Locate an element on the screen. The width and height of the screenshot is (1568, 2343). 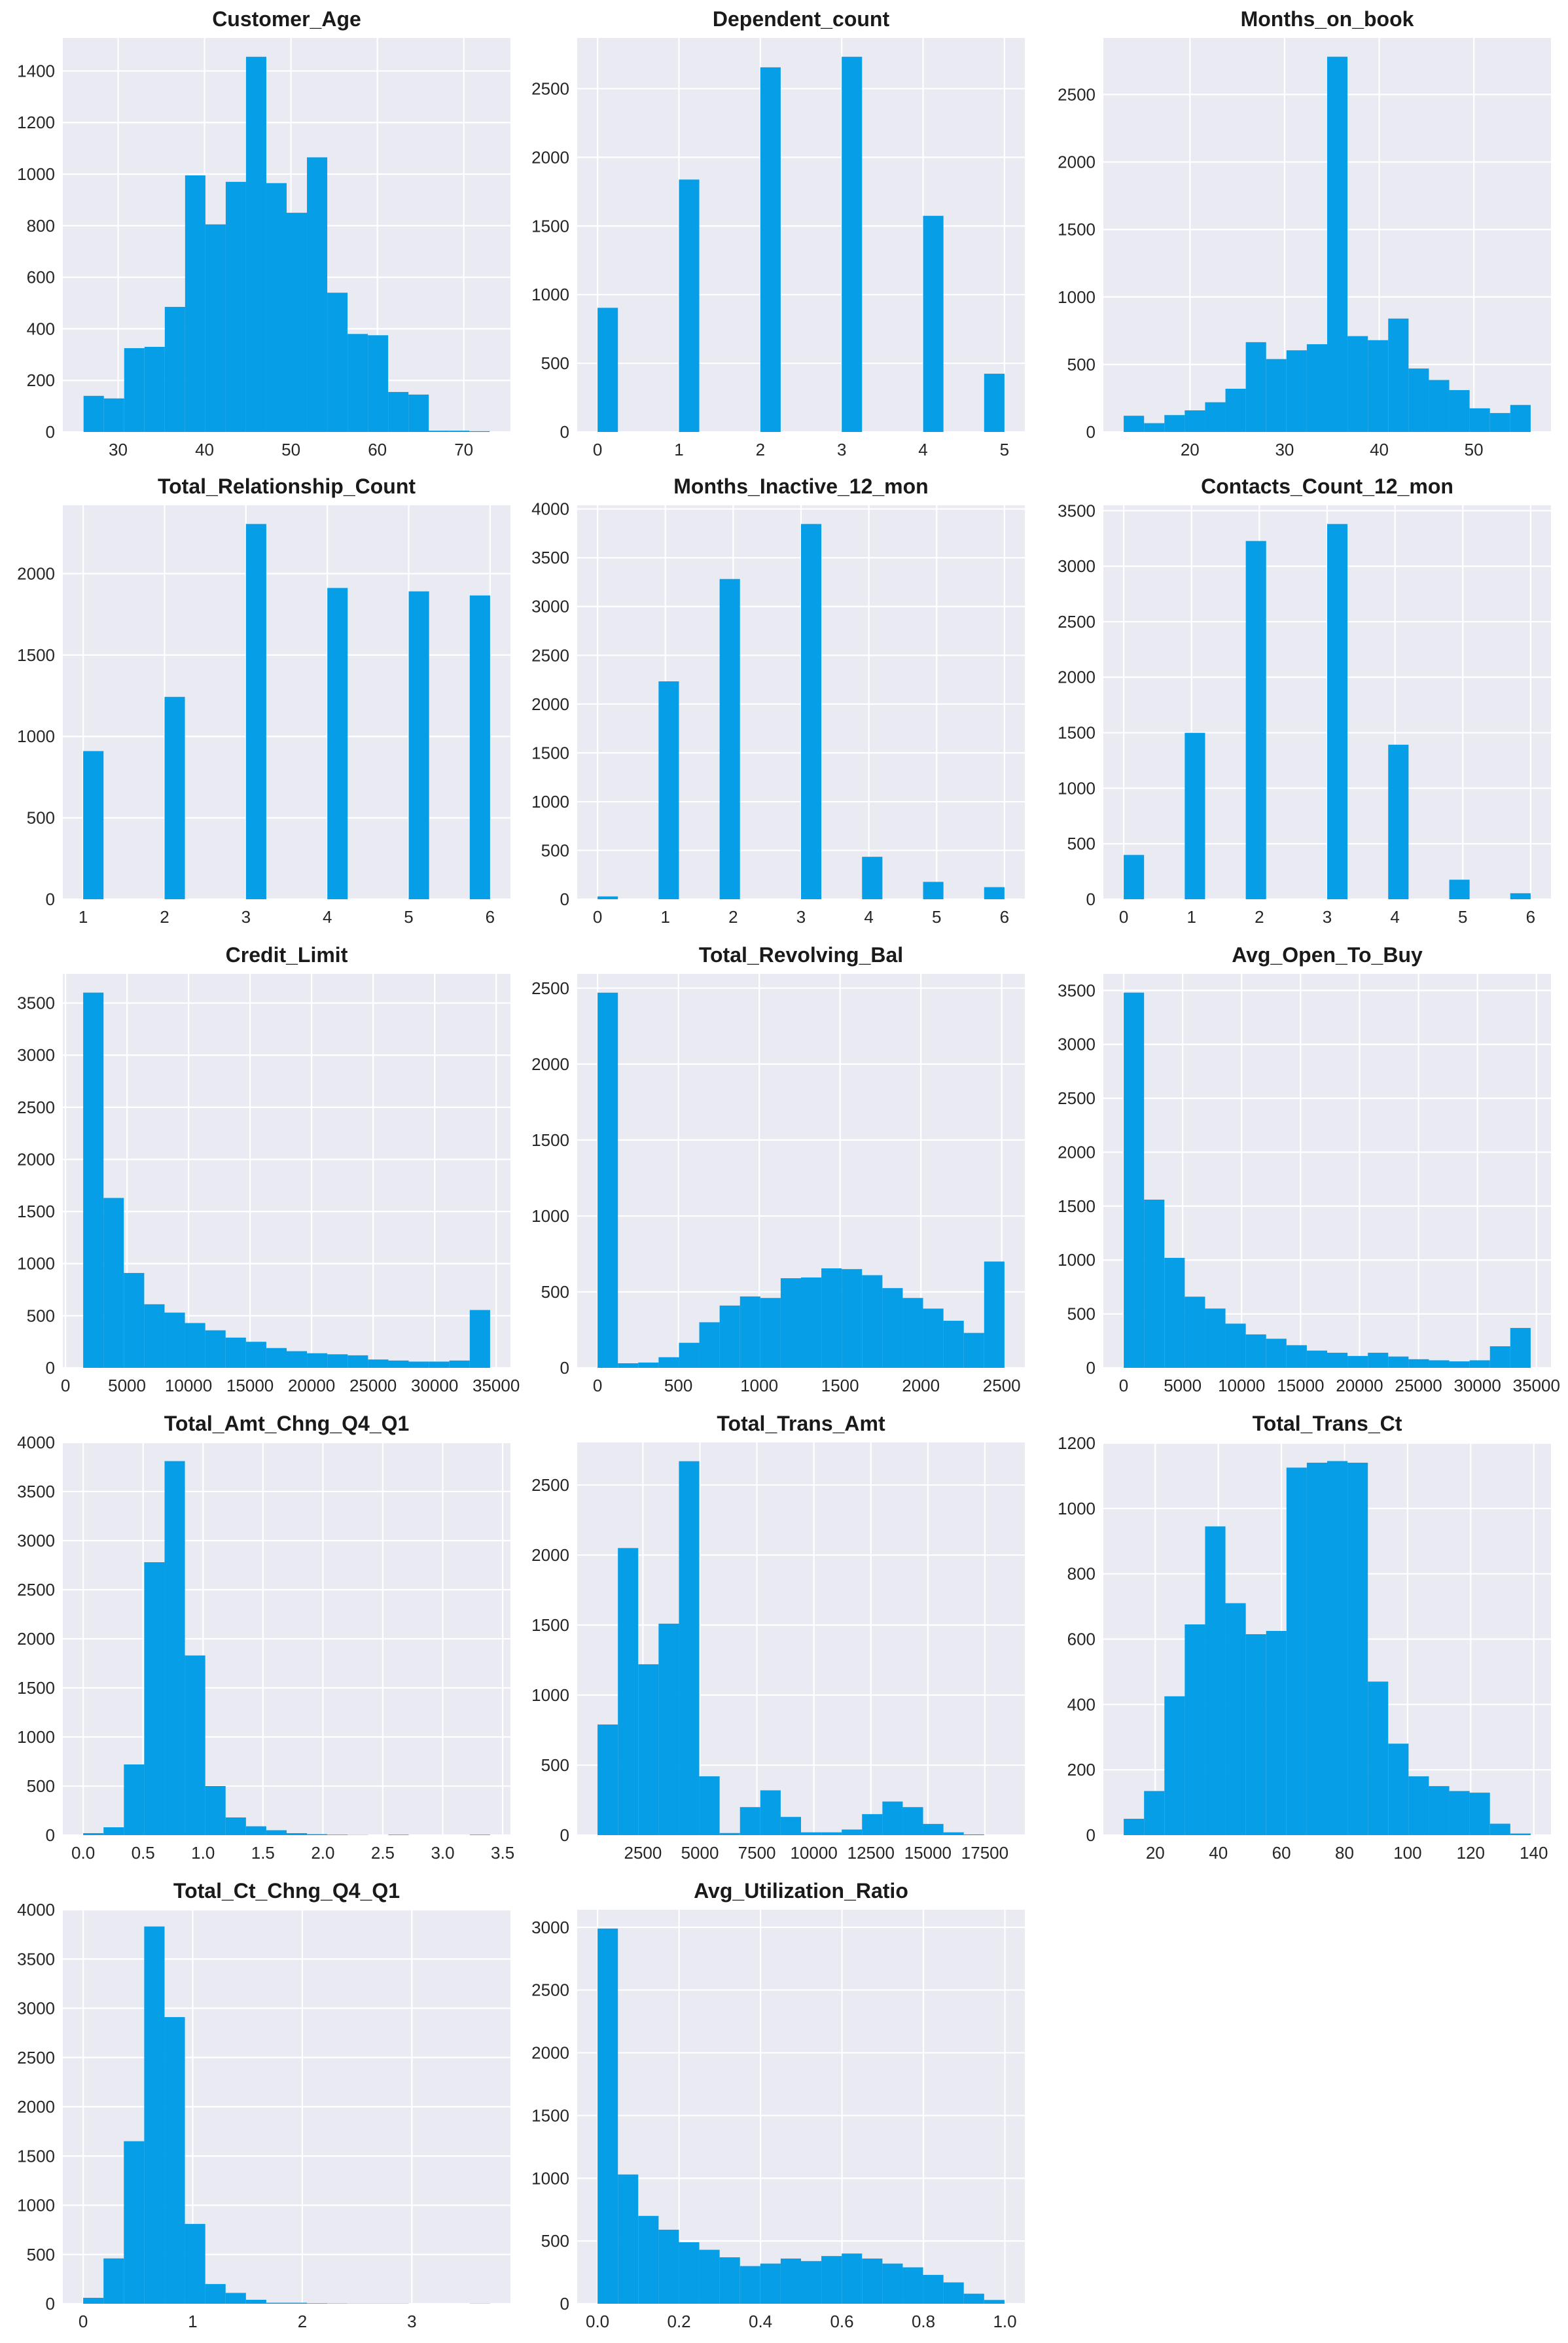
x-tick-label: 10000 is located at coordinates (815, 1853).